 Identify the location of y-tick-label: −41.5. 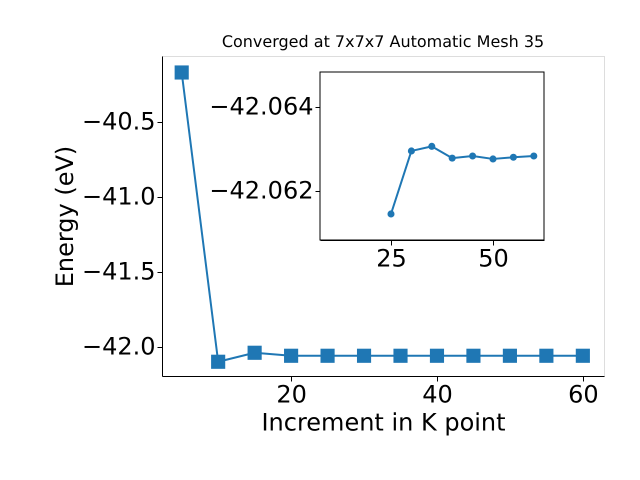
(119, 271).